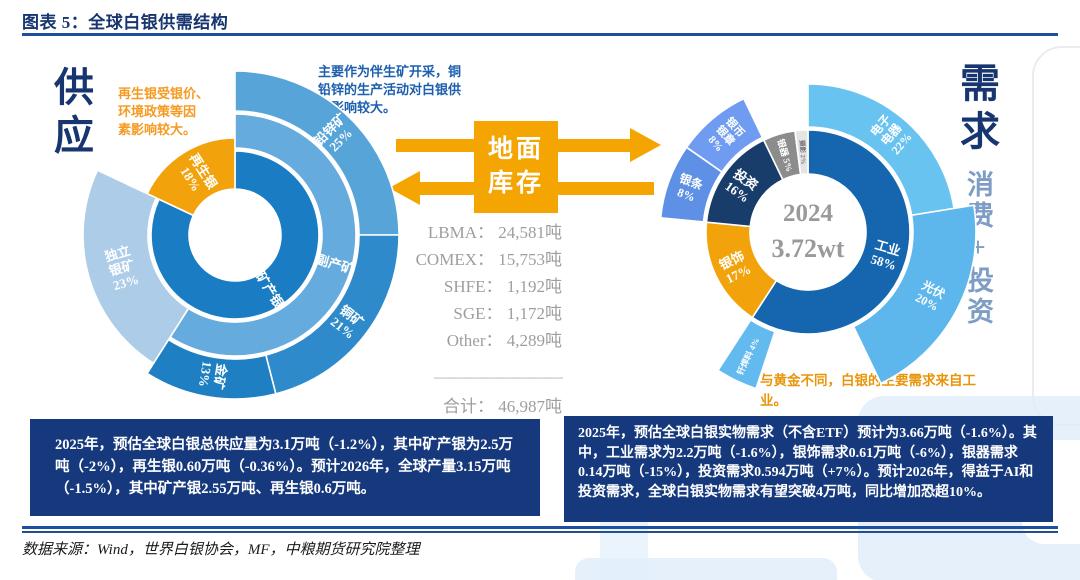 This screenshot has width=1080, height=580. What do you see at coordinates (502, 406) in the screenshot?
I see `inventory-total: 合计： 46,987吨` at bounding box center [502, 406].